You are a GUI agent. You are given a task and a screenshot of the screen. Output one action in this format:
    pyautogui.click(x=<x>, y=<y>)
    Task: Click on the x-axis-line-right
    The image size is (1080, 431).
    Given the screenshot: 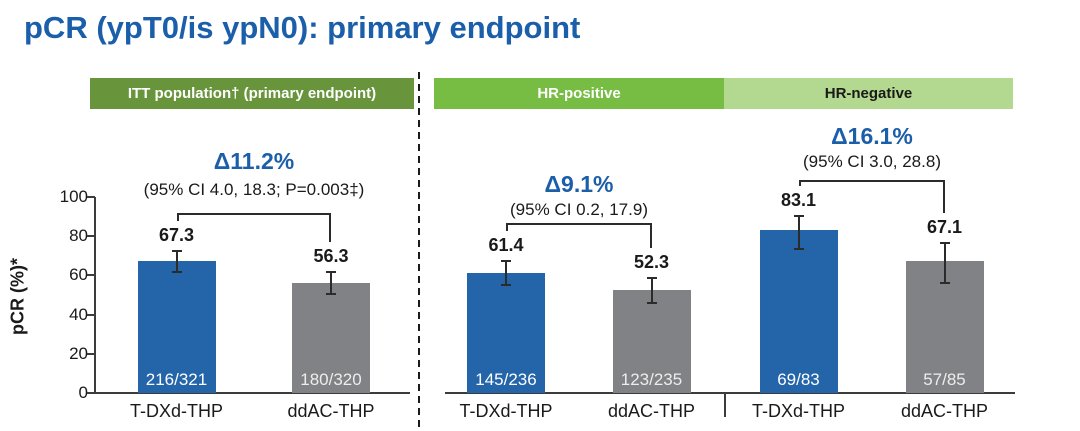 What is the action you would take?
    pyautogui.click(x=730, y=393)
    